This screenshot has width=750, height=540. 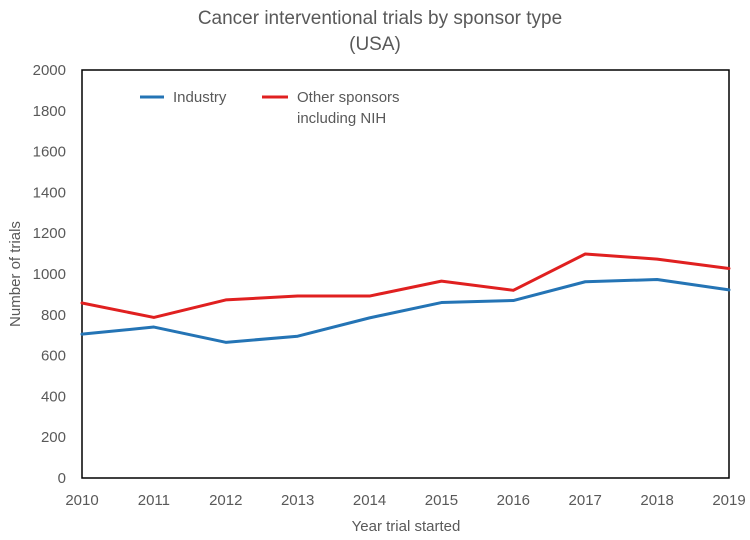 I want to click on x-tick-label: 2016, so click(x=513, y=500).